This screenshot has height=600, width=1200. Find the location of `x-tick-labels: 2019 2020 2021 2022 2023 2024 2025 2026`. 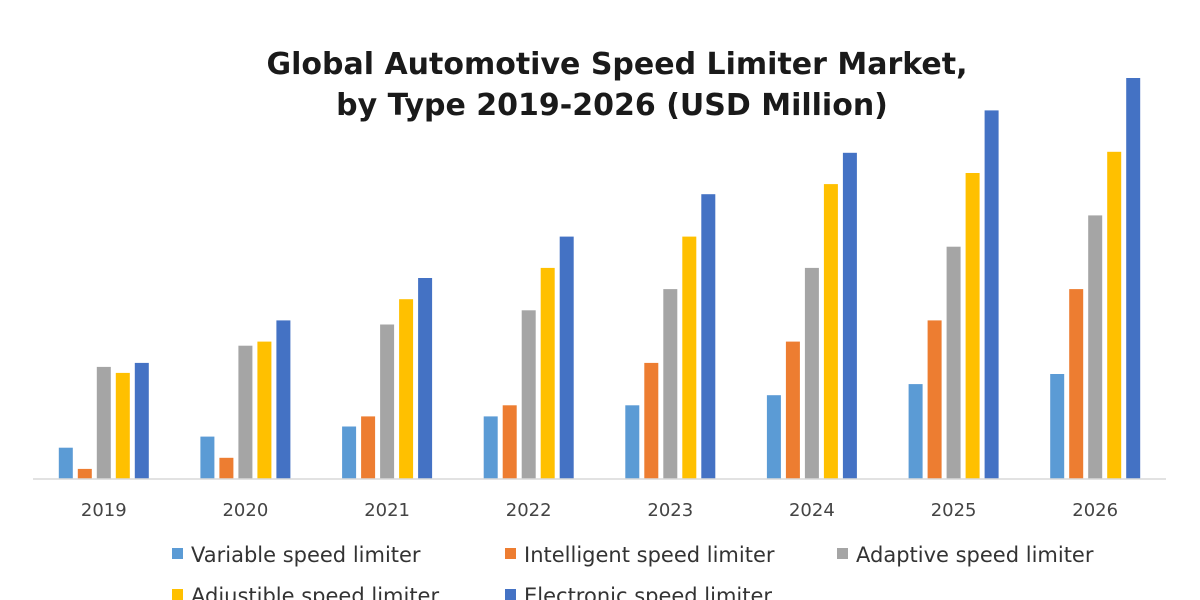

x-tick-labels: 2019 2020 2021 2022 2023 2024 2025 2026 is located at coordinates (599, 510).